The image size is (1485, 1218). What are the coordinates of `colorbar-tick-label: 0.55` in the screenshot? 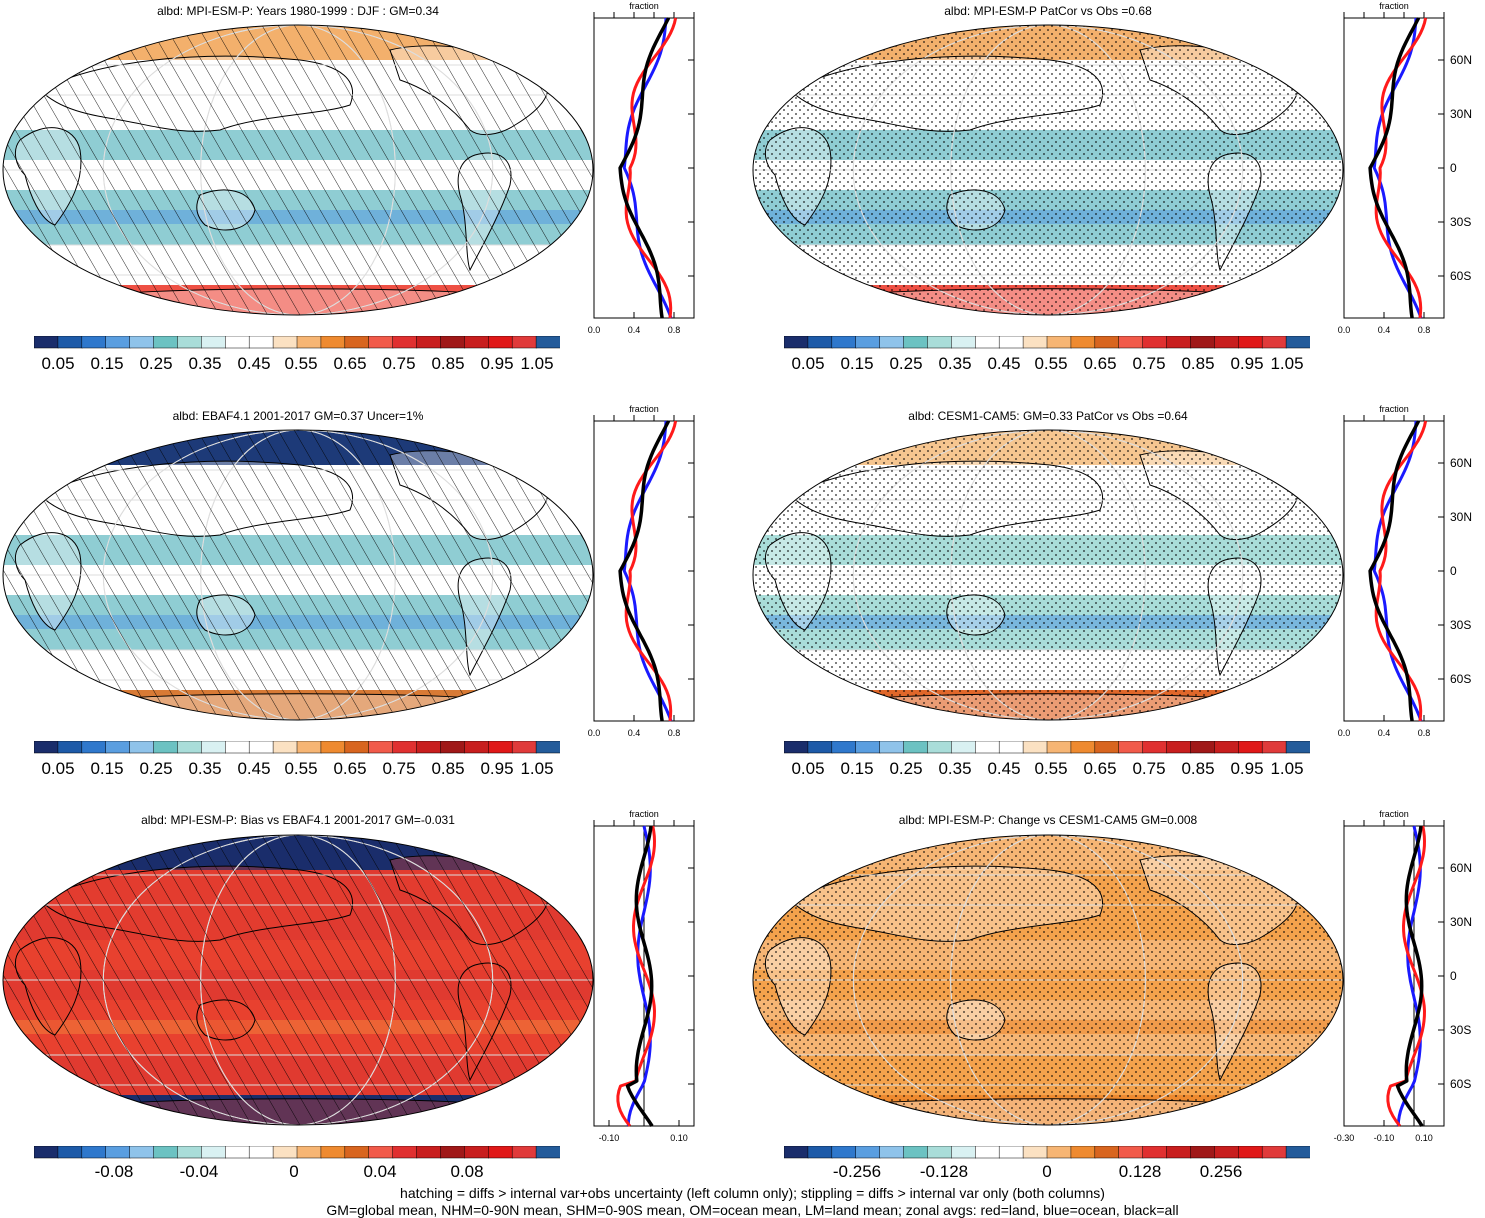 It's located at (1051, 363).